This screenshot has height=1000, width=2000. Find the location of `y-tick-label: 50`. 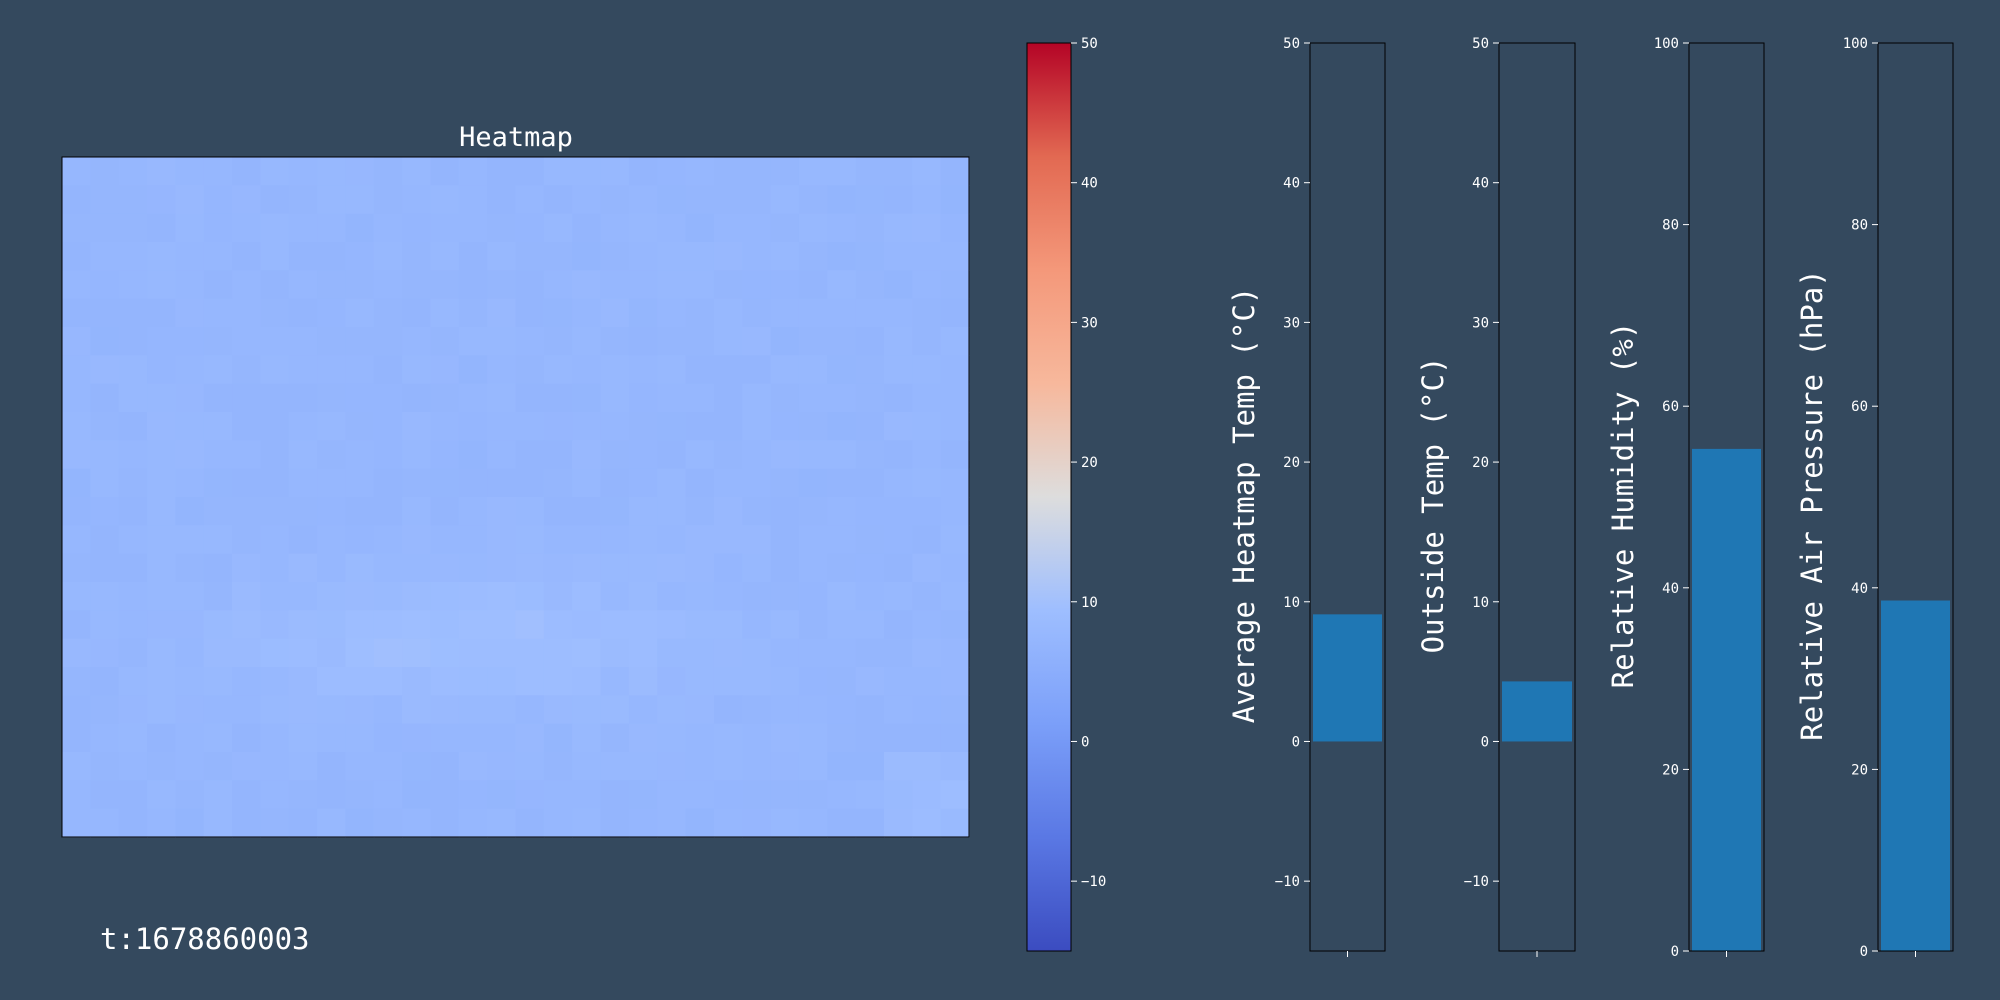

y-tick-label: 50 is located at coordinates (1480, 44).